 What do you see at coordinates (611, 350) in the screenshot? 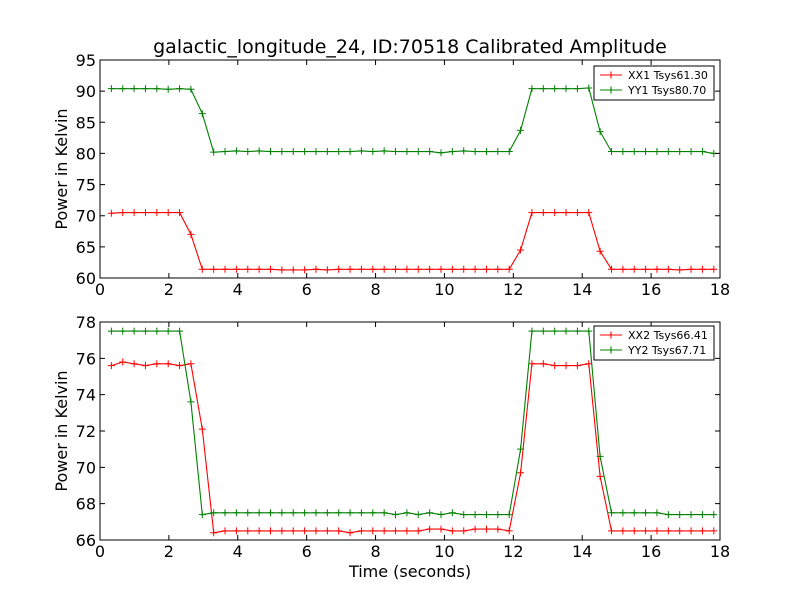
I see `legend-swatch` at bounding box center [611, 350].